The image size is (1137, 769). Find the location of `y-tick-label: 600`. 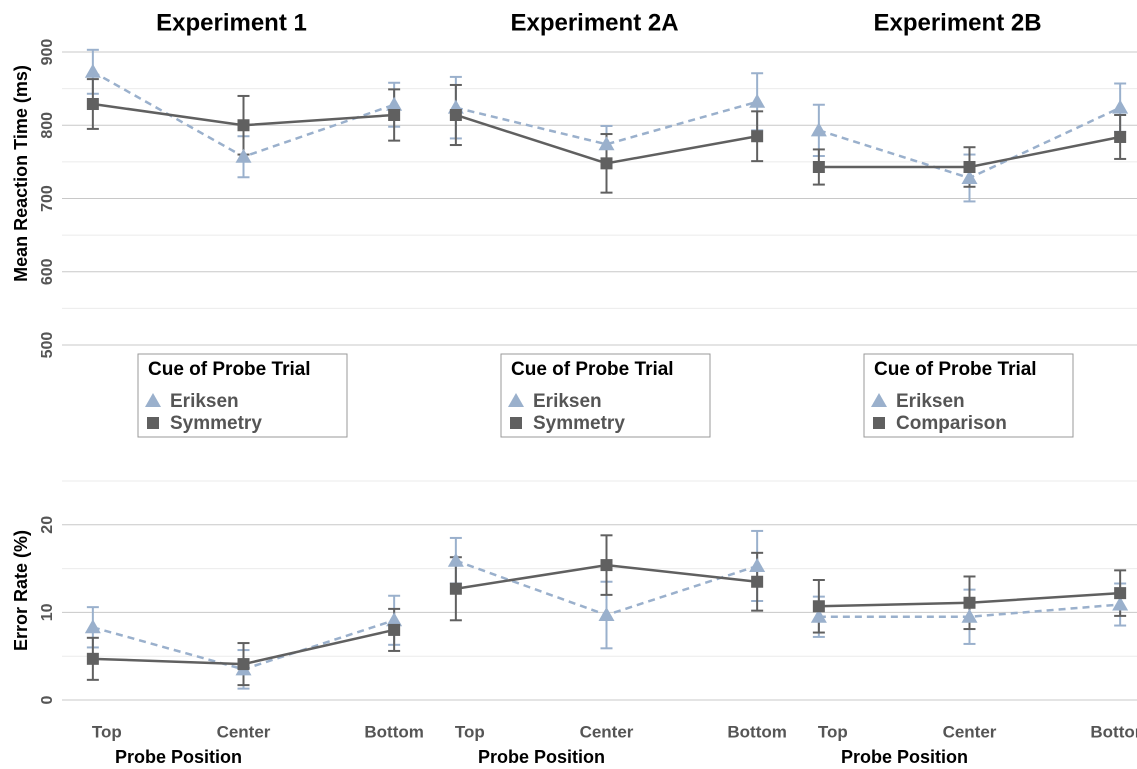

y-tick-label: 600 is located at coordinates (47, 271).